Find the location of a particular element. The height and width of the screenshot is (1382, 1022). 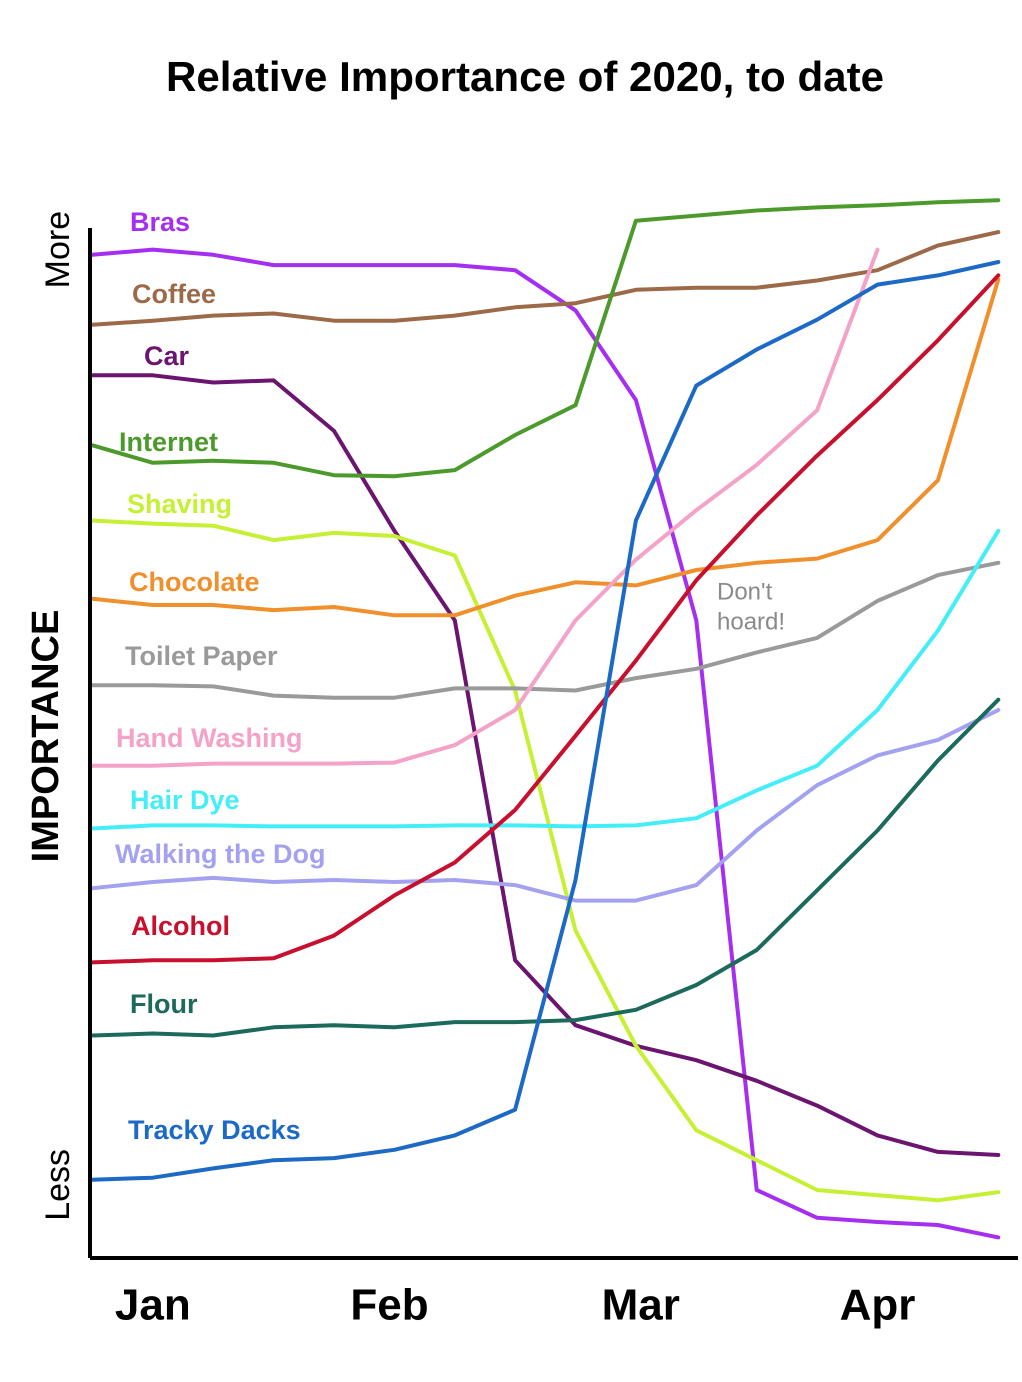

annotation: Don't is located at coordinates (745, 591).